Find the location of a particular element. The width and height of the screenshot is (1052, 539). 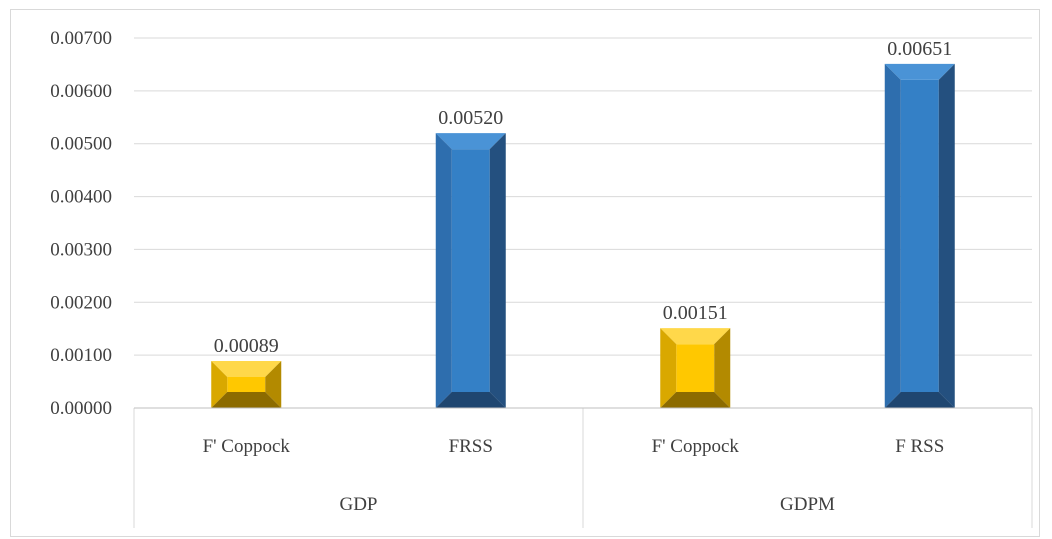

data-label: 0.00151 is located at coordinates (695, 313).